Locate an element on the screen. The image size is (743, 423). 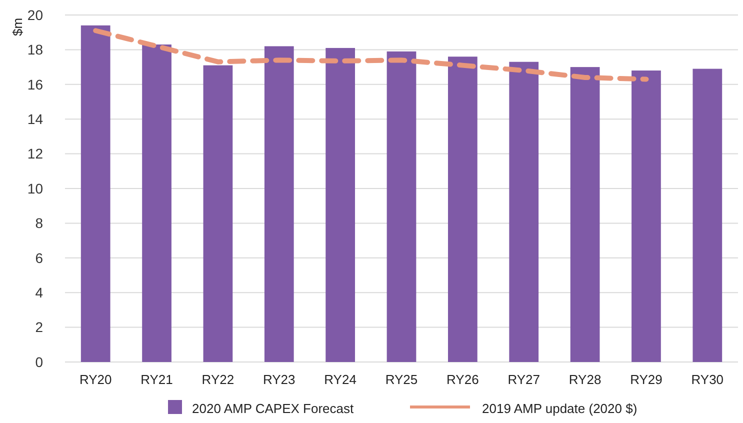
y-tick-label: 10 is located at coordinates (35, 188).